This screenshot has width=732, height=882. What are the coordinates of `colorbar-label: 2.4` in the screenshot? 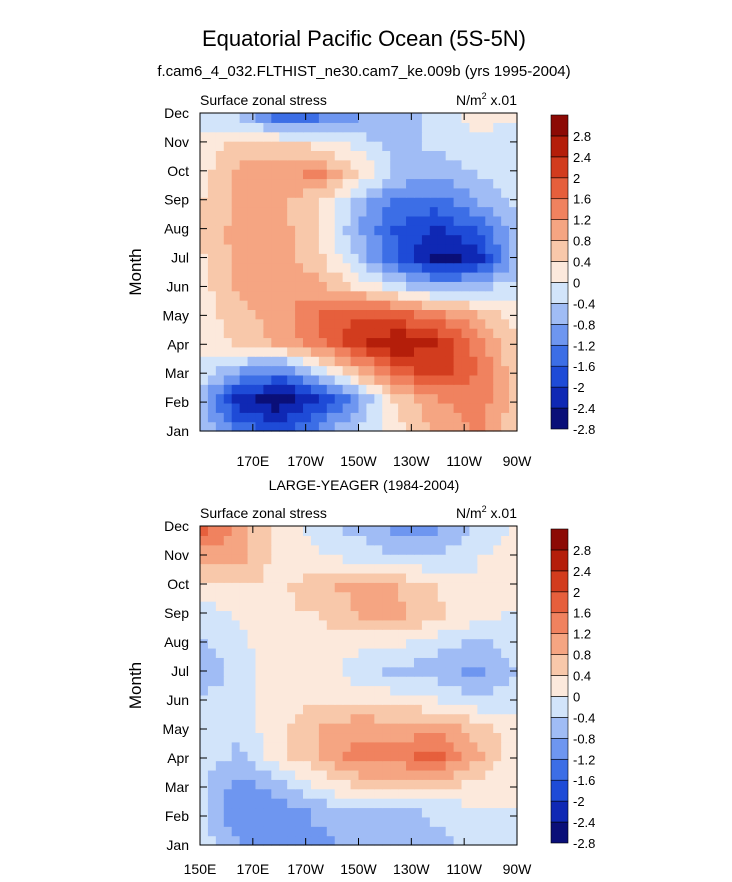 It's located at (582, 157).